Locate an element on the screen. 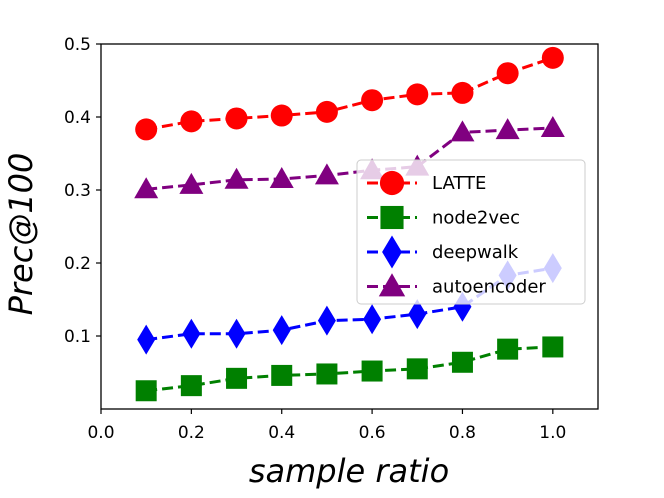  y-tick-label: 0.5 is located at coordinates (77, 45).